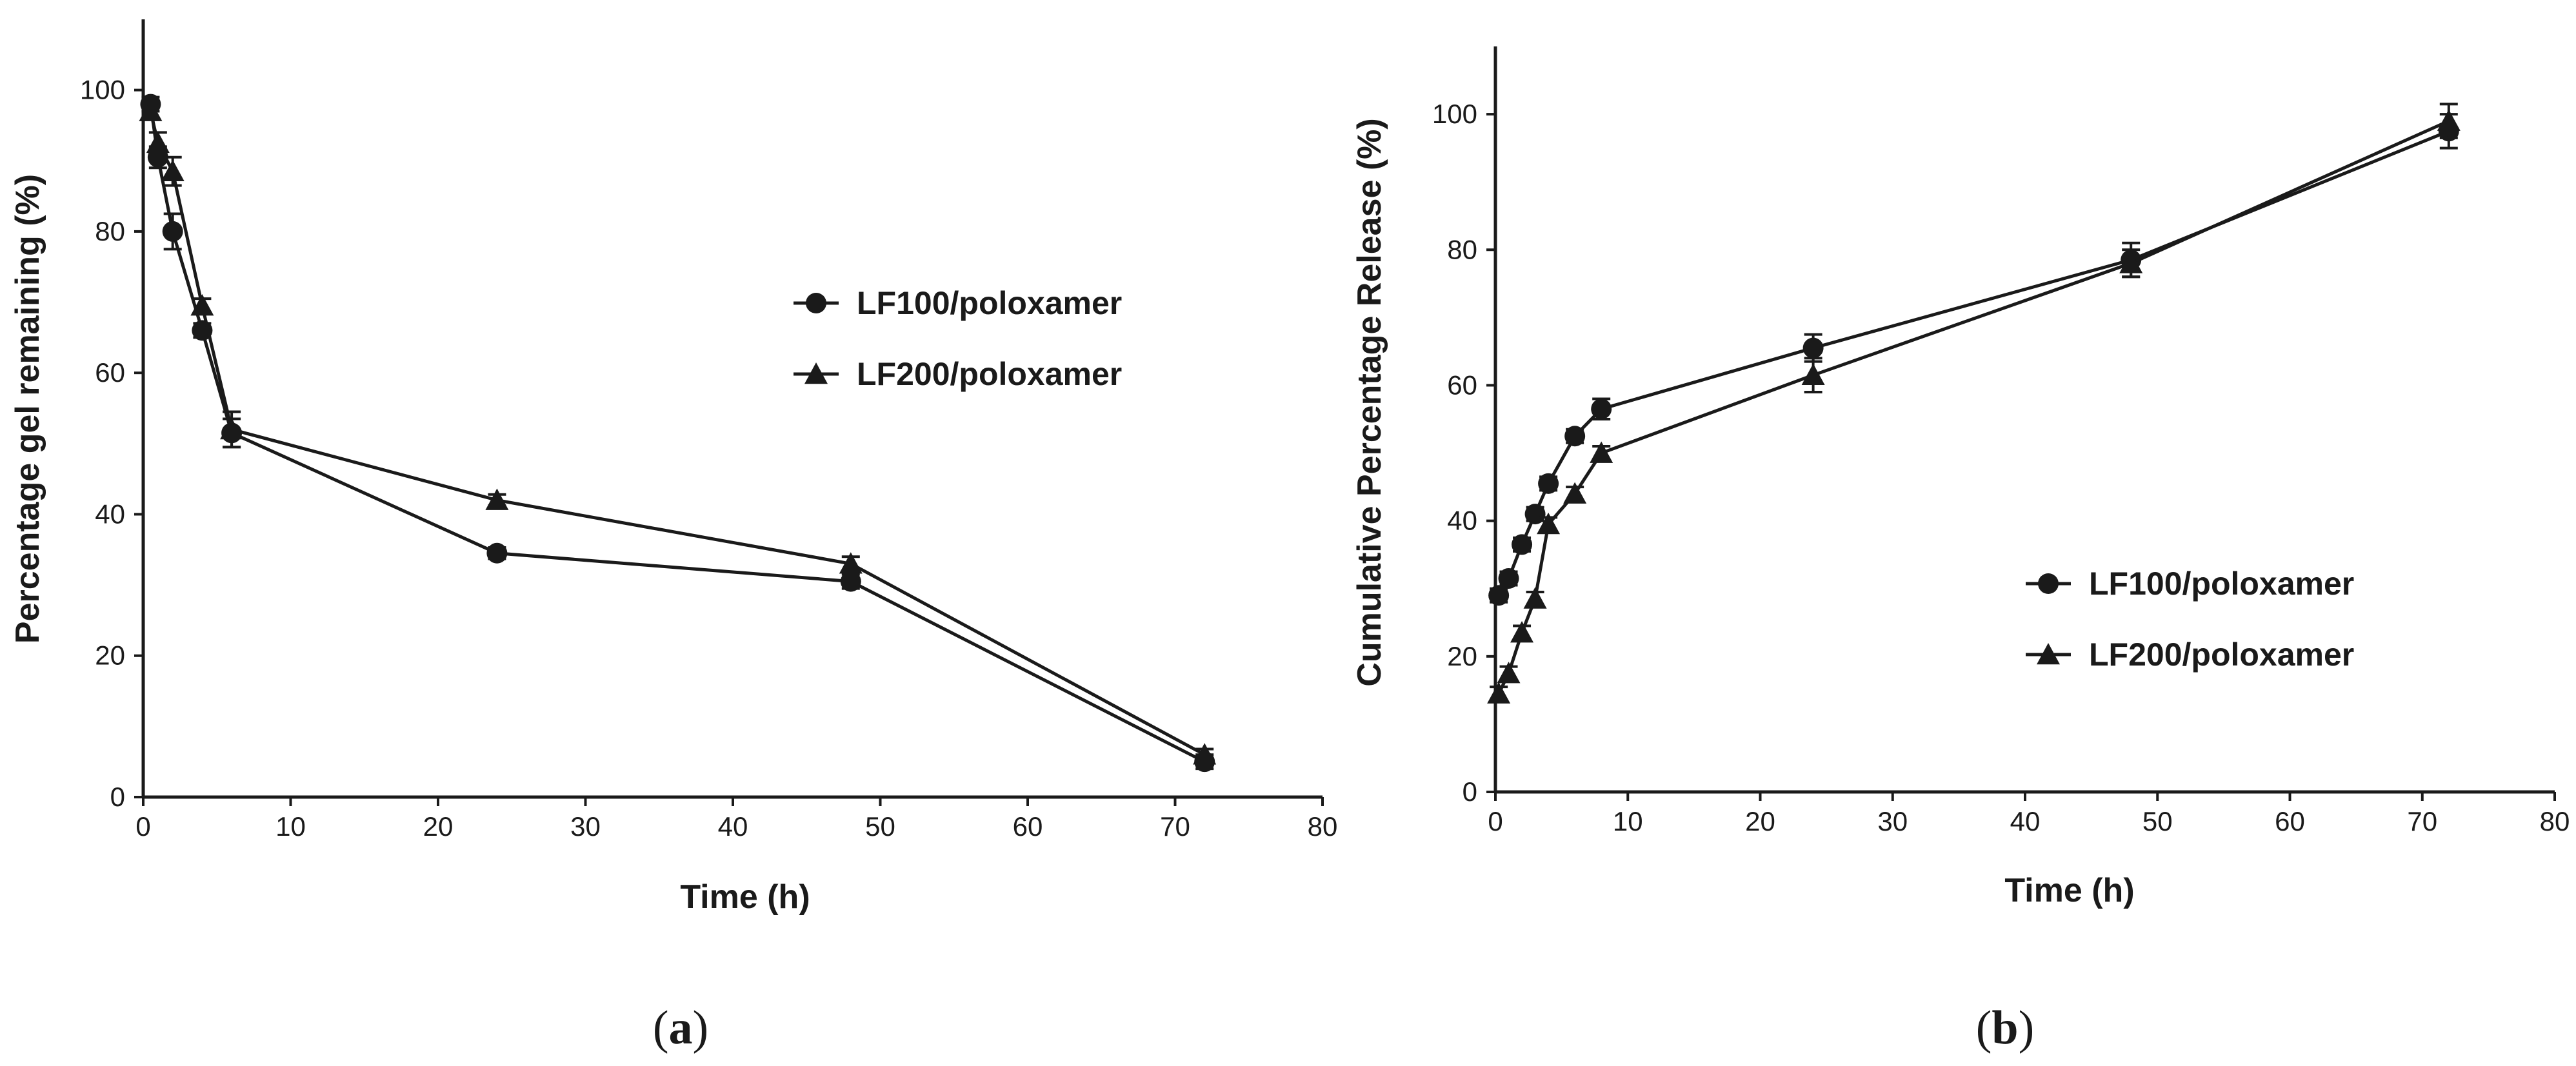  What do you see at coordinates (438, 826) in the screenshot?
I see `x-tick-label-a: 20` at bounding box center [438, 826].